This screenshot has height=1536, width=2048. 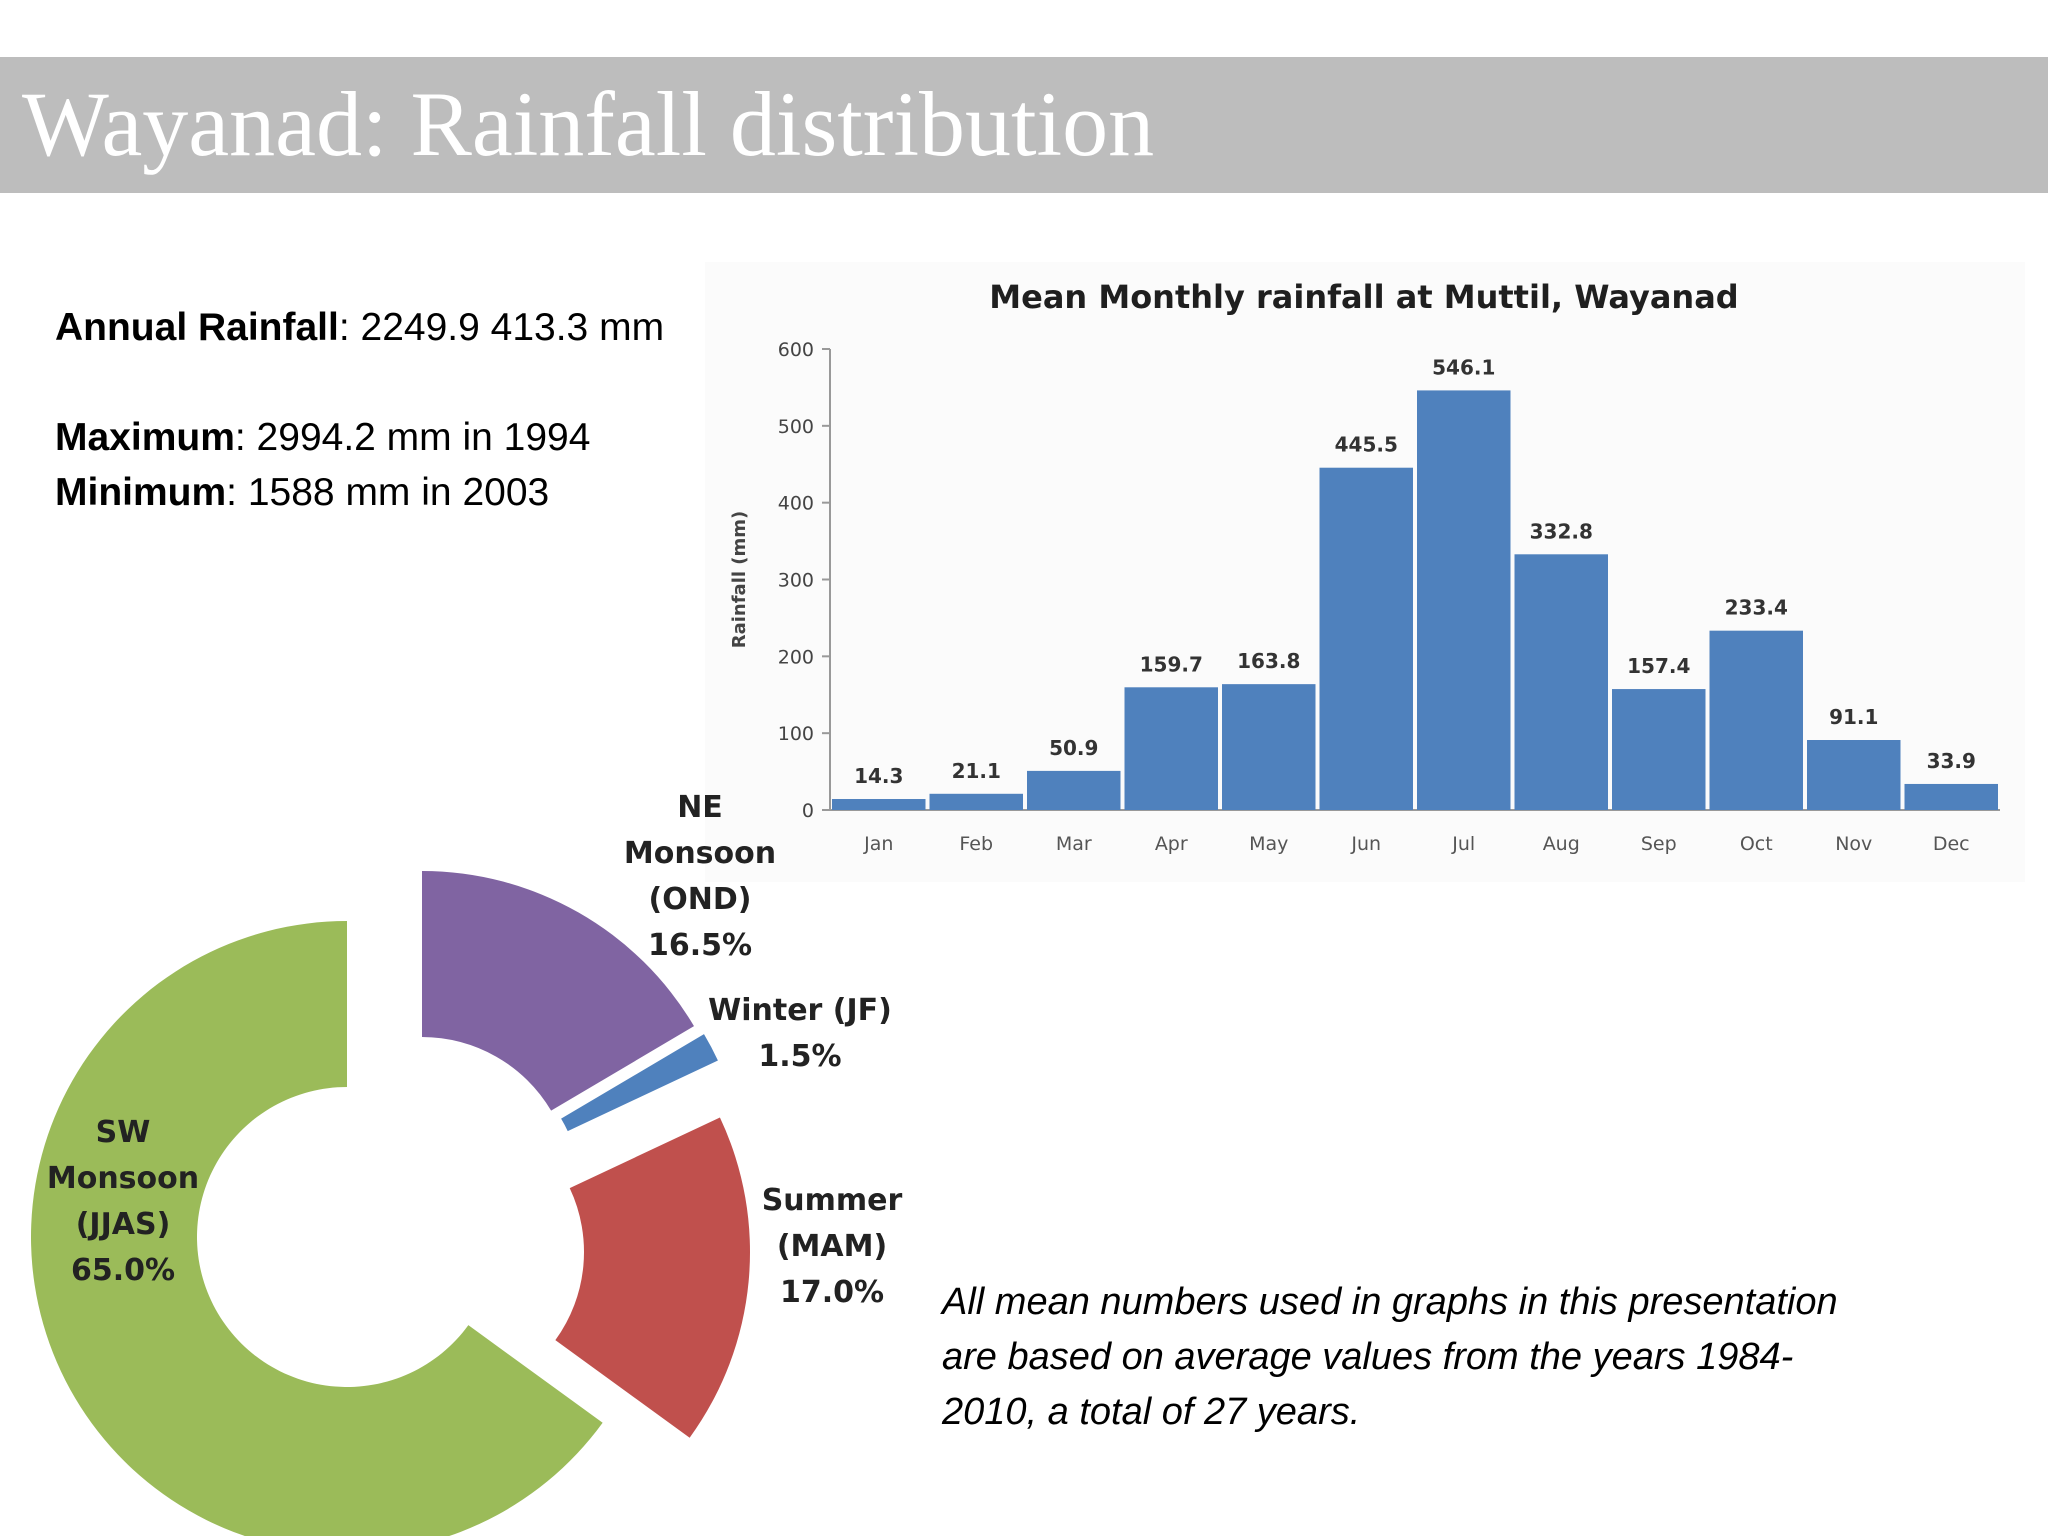 I want to click on bar-dec, so click(x=1951, y=796).